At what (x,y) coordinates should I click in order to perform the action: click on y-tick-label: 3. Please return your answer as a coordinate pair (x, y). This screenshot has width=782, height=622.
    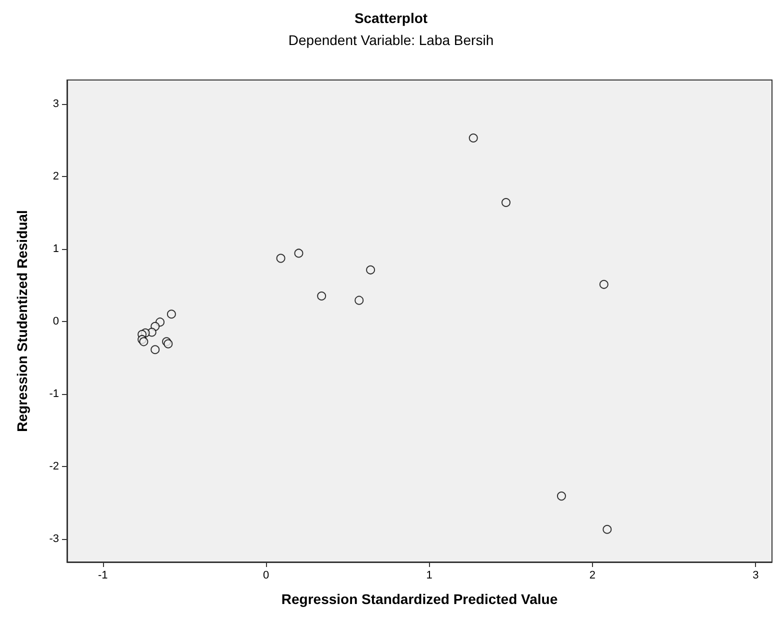
    Looking at the image, I should click on (55, 104).